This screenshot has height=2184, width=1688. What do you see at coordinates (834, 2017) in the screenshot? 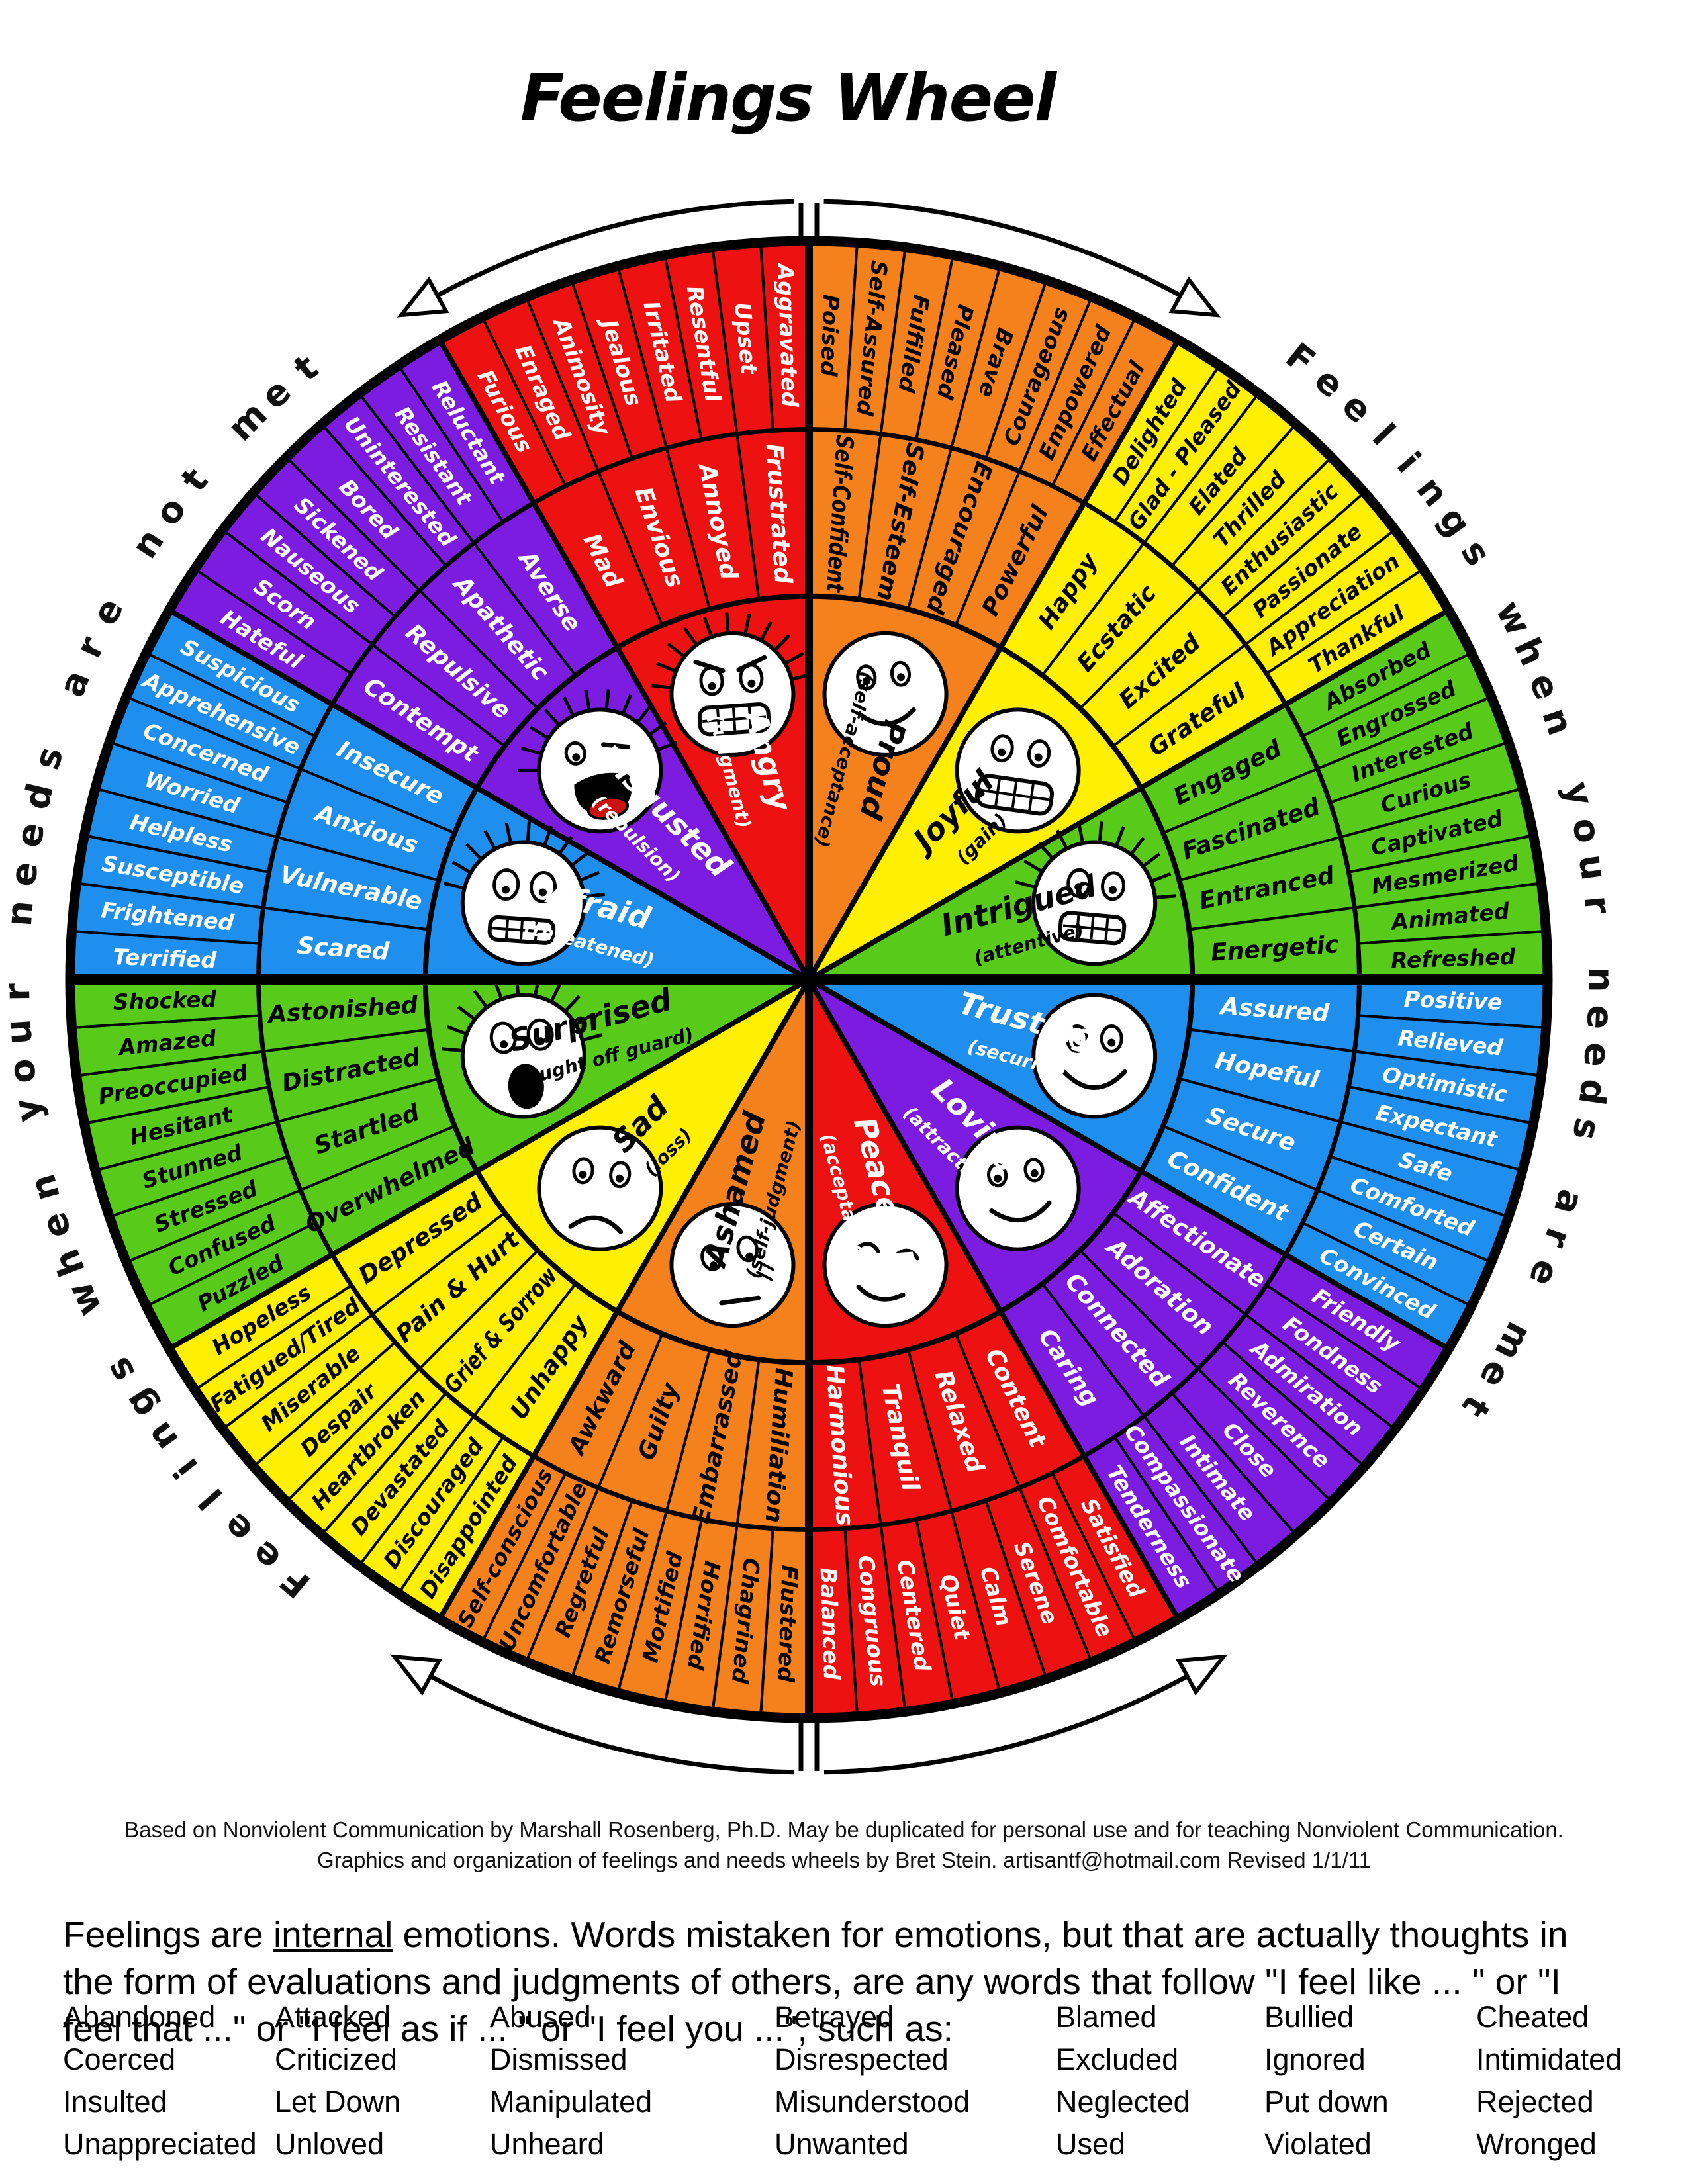
I see `mistaken-word: Betrayed` at bounding box center [834, 2017].